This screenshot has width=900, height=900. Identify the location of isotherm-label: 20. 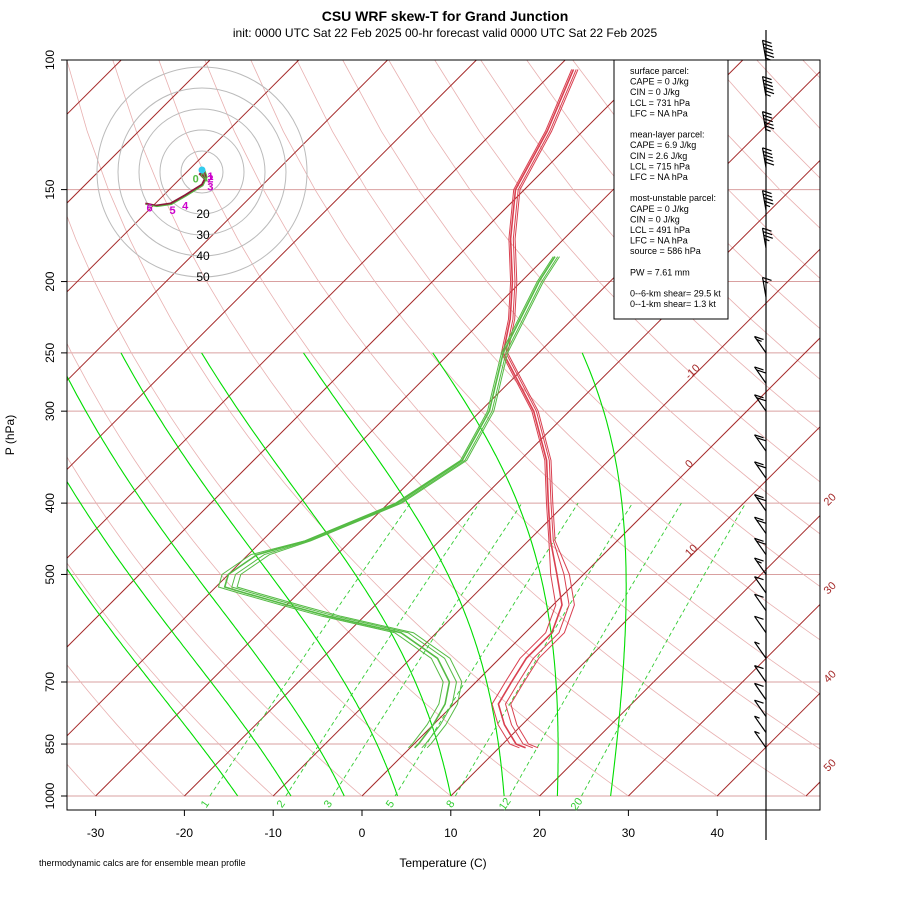
(830, 499).